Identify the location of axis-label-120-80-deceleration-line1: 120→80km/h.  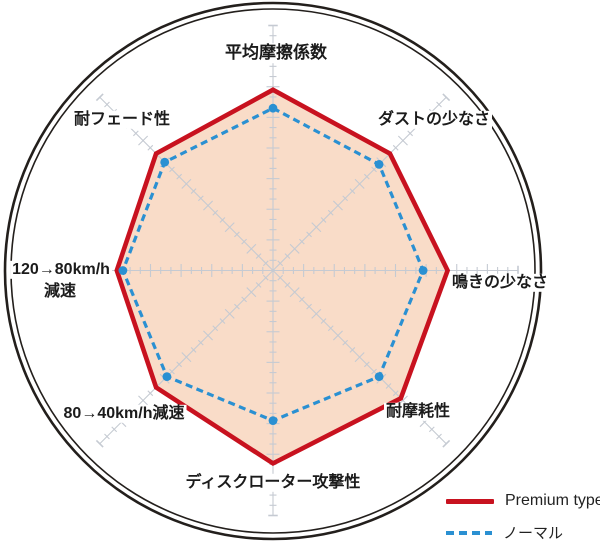
(61, 270).